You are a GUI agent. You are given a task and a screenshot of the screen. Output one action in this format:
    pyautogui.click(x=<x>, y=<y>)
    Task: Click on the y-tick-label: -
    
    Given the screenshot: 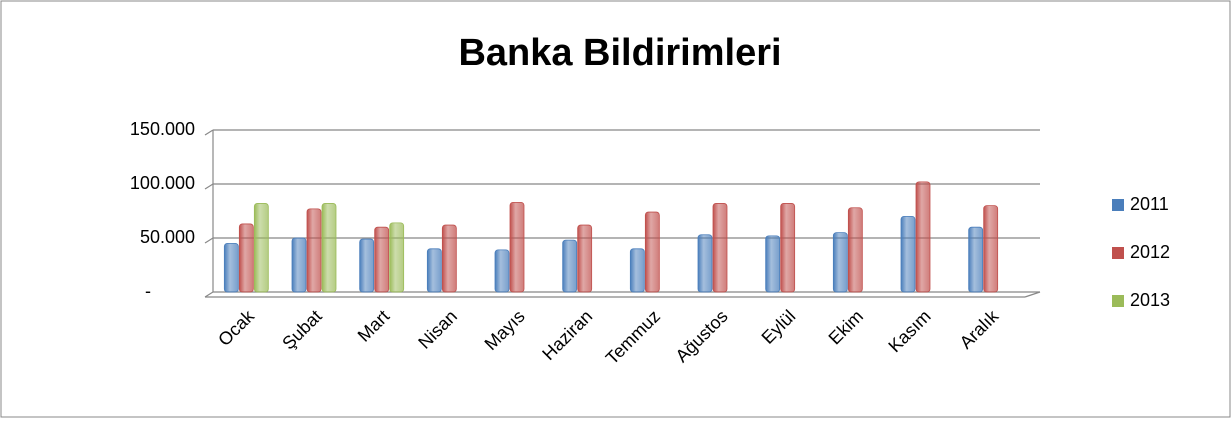 What is the action you would take?
    pyautogui.click(x=148, y=291)
    